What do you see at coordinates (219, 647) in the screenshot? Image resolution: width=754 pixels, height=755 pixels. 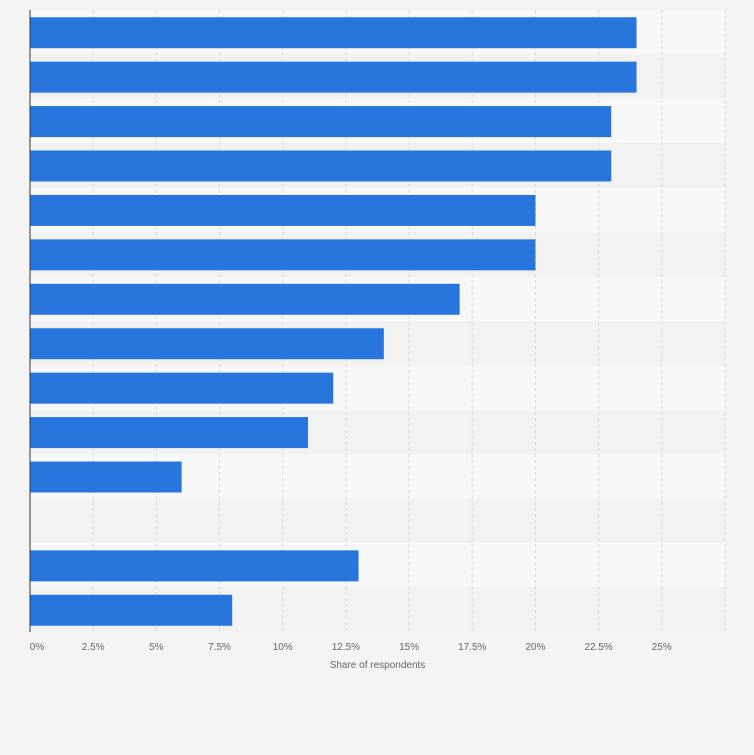 I see `x-tick-label: 7.5%` at bounding box center [219, 647].